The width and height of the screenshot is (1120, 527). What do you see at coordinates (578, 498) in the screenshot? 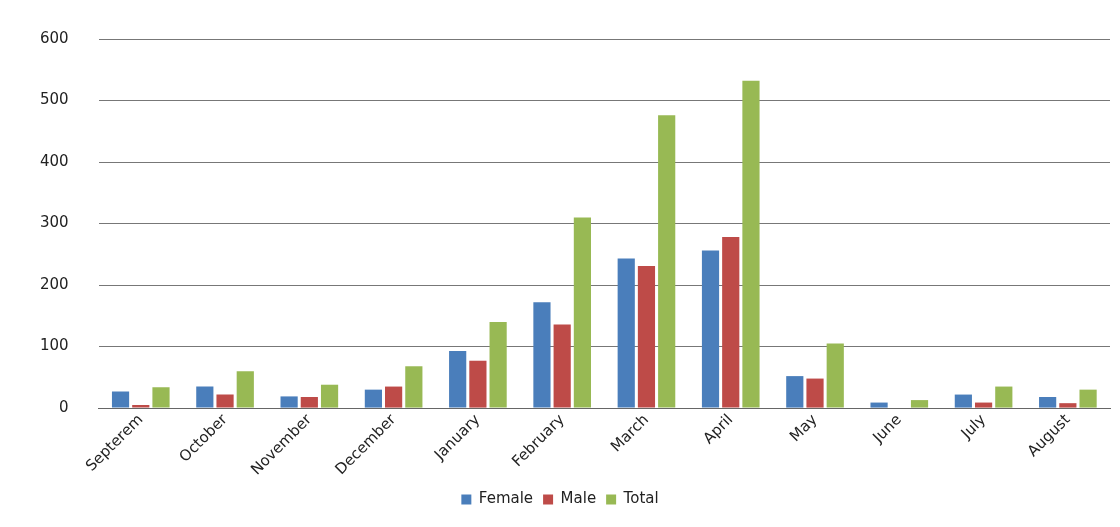
I see `legend-label: Male` at bounding box center [578, 498].